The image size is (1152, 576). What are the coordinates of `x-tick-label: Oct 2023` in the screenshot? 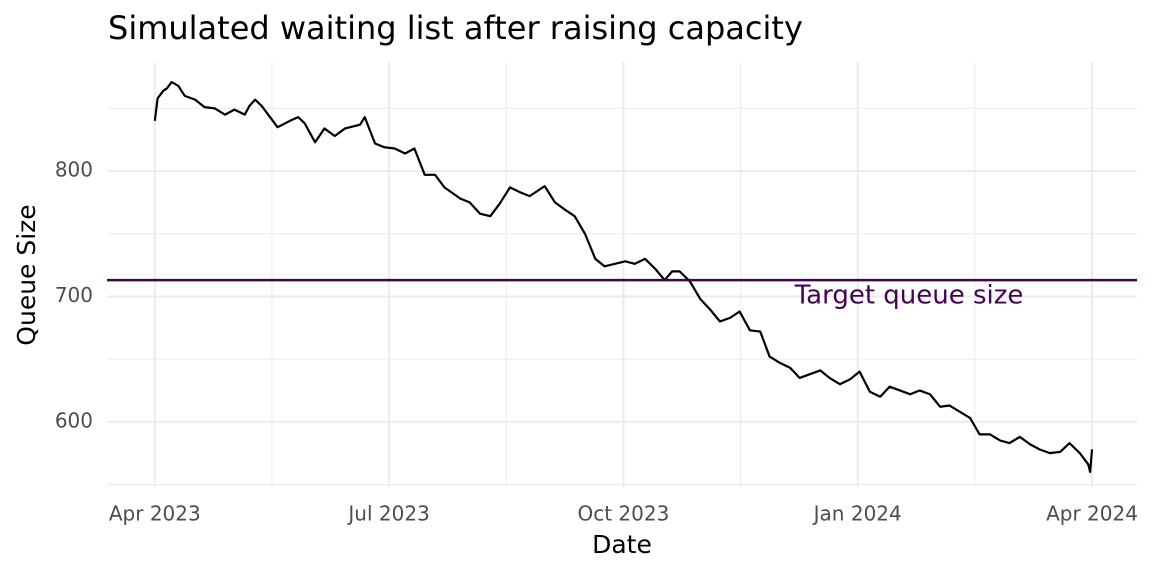 It's located at (623, 514).